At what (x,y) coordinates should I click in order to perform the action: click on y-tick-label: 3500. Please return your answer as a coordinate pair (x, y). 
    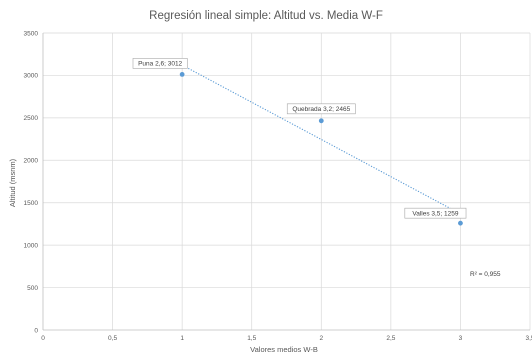
    Looking at the image, I should click on (31, 33).